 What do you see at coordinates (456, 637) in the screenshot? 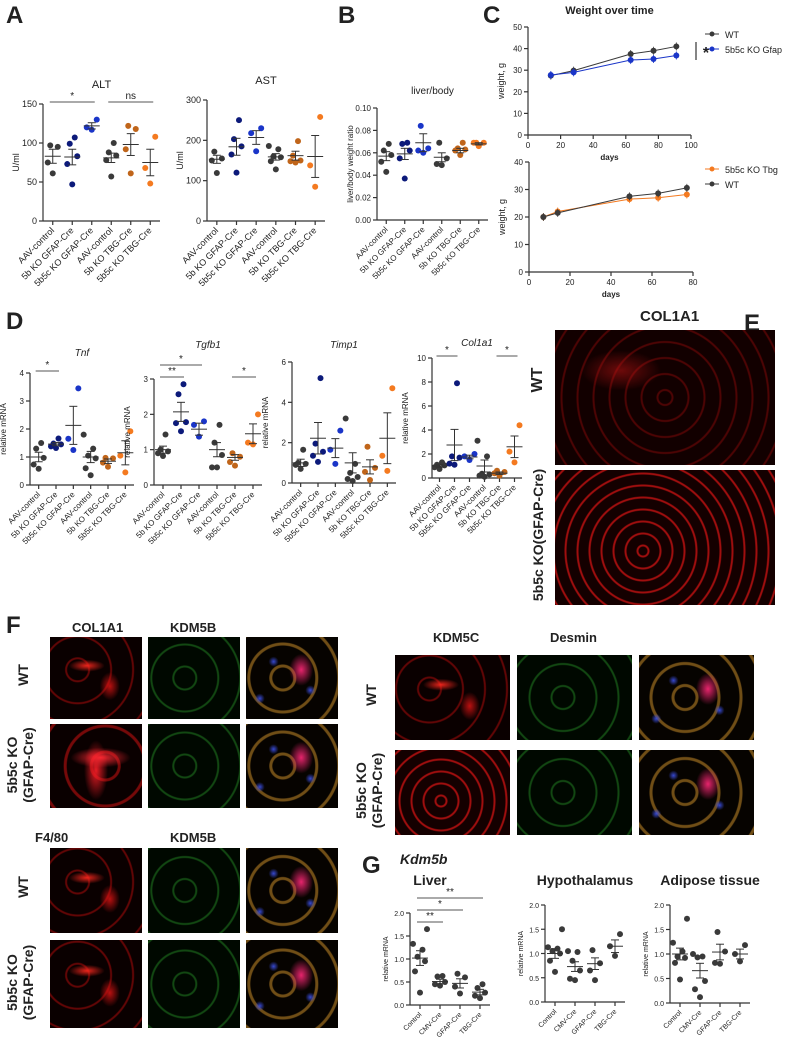
I see `f2-header-kdm5c: KDM5C` at bounding box center [456, 637].